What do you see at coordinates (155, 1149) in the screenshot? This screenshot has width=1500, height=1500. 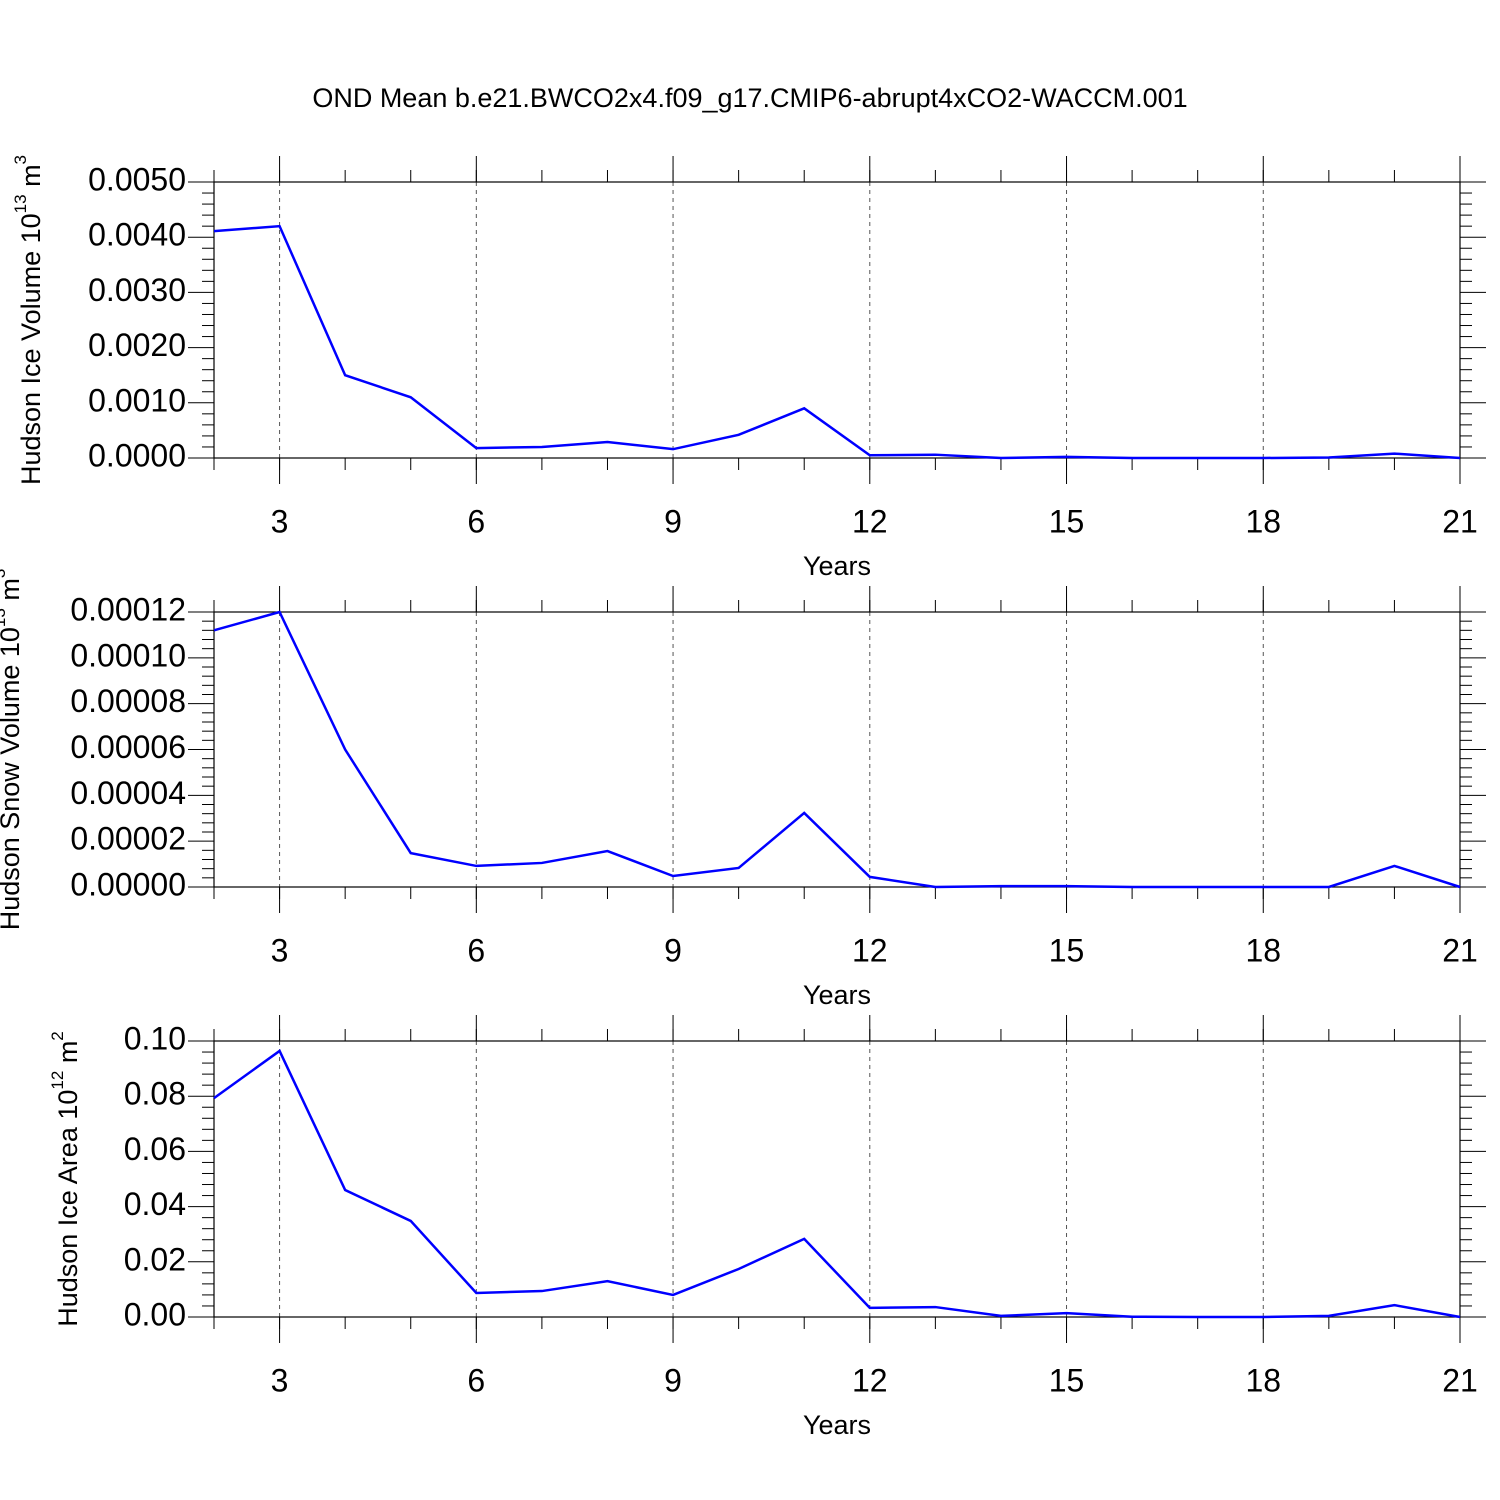 I see `y-tick-label: 0.06` at bounding box center [155, 1149].